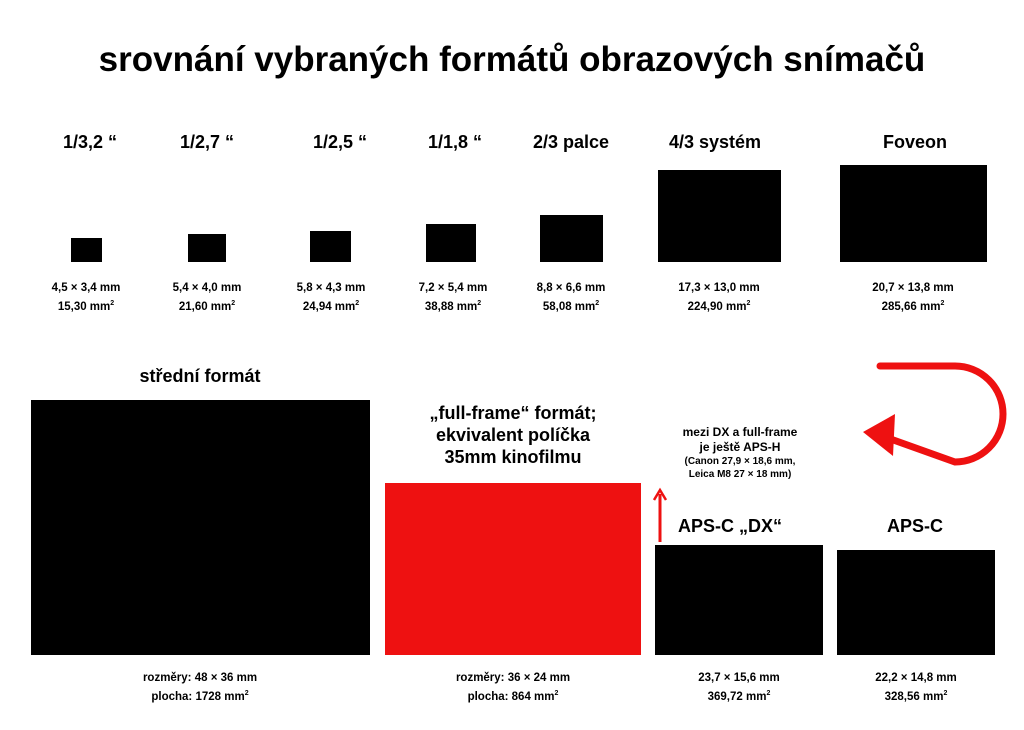 This screenshot has height=730, width=1024. I want to click on area-text: 285,66 mm2, so click(913, 305).